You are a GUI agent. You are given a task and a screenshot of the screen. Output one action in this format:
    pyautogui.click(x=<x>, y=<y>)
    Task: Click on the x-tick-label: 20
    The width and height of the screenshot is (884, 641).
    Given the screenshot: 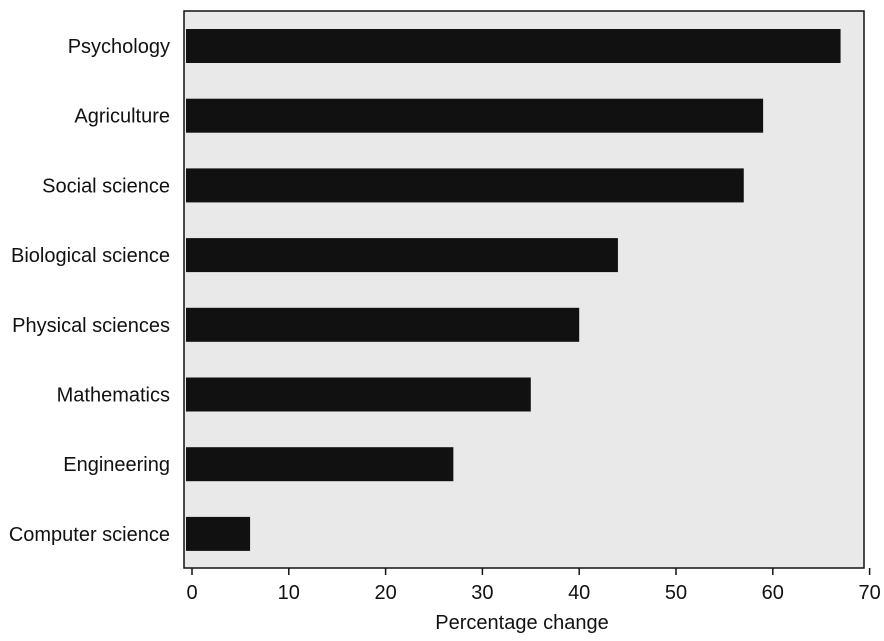 What is the action you would take?
    pyautogui.click(x=385, y=593)
    